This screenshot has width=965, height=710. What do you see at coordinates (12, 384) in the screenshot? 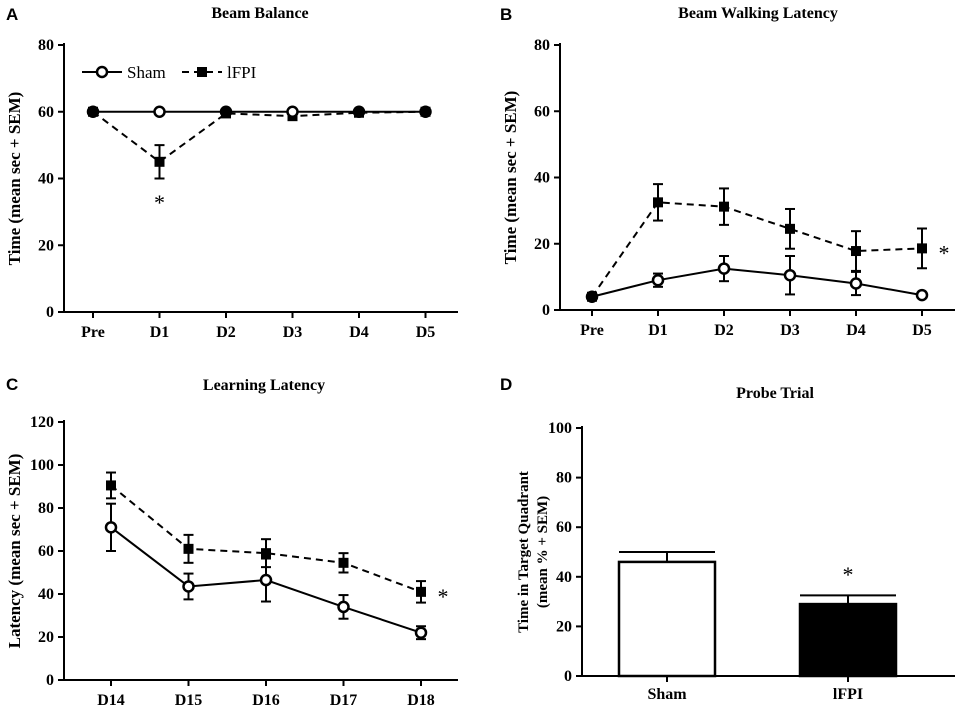
I see `panel-label-c: C` at bounding box center [12, 384].